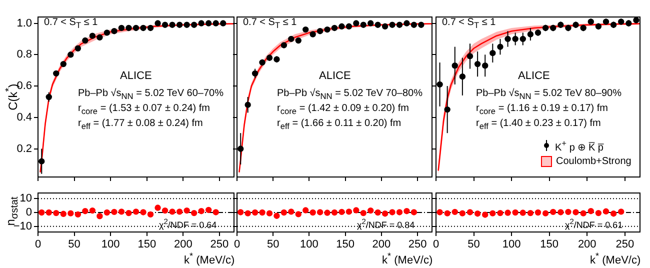 The width and height of the screenshot is (650, 268). I want to click on annotation: r$_{eff}$ = (1.66 ± 0.11 ± 0.20) fm, so click(339, 125).